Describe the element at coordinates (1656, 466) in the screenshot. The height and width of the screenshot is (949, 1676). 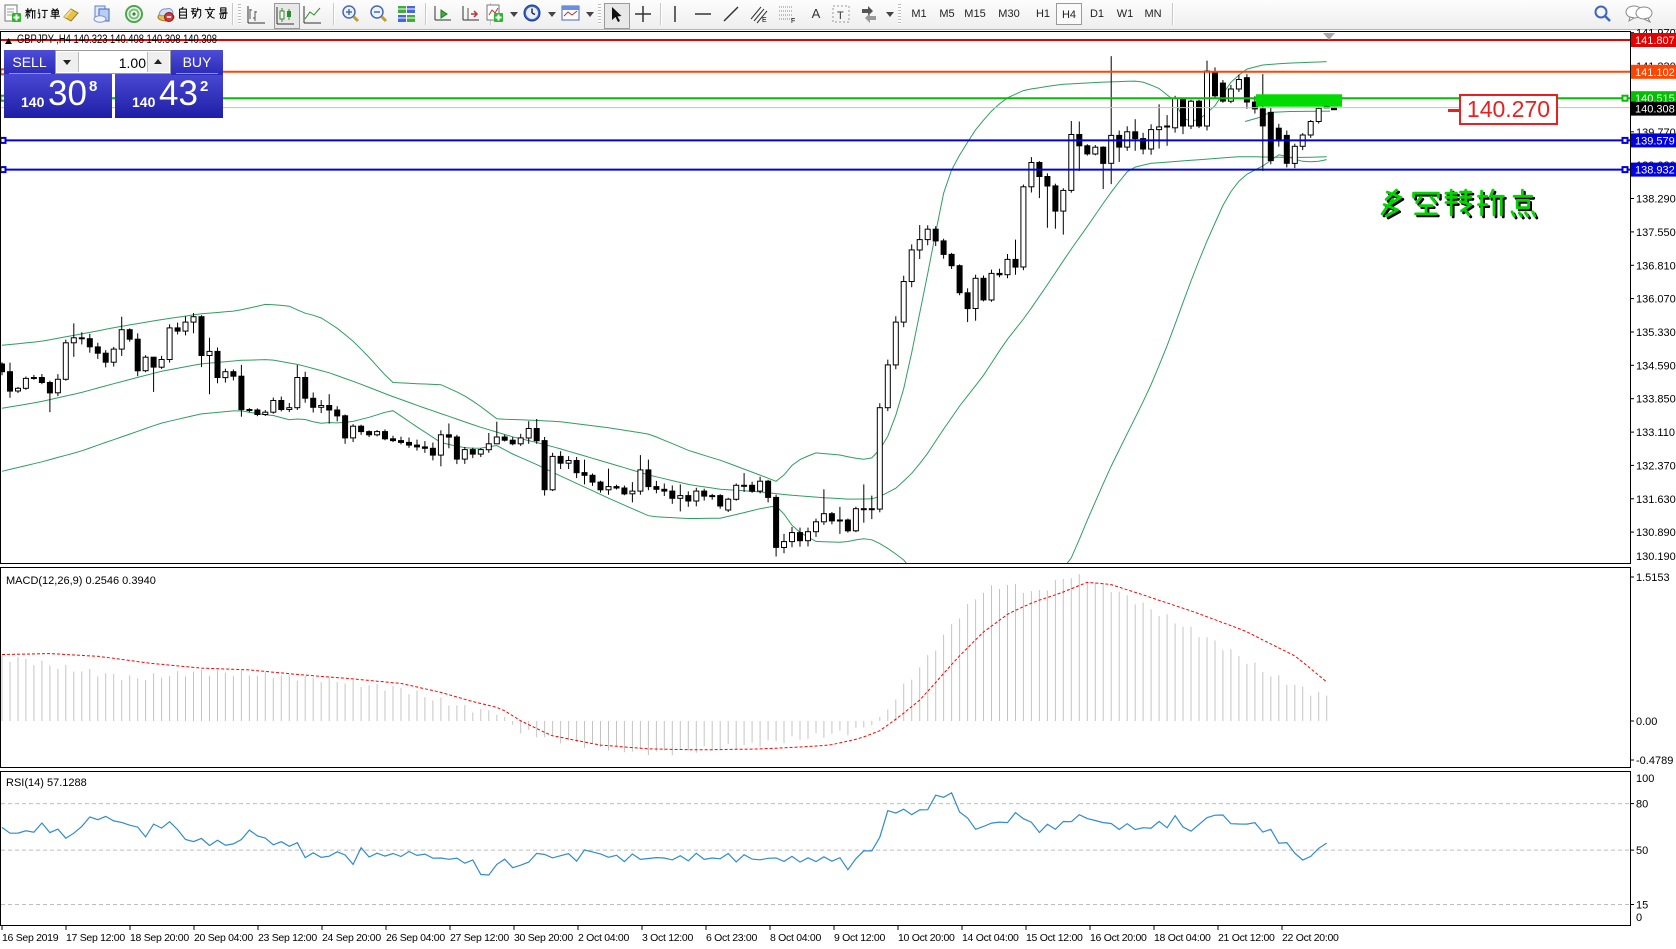
I see `svg-text: 132.370` at that location.